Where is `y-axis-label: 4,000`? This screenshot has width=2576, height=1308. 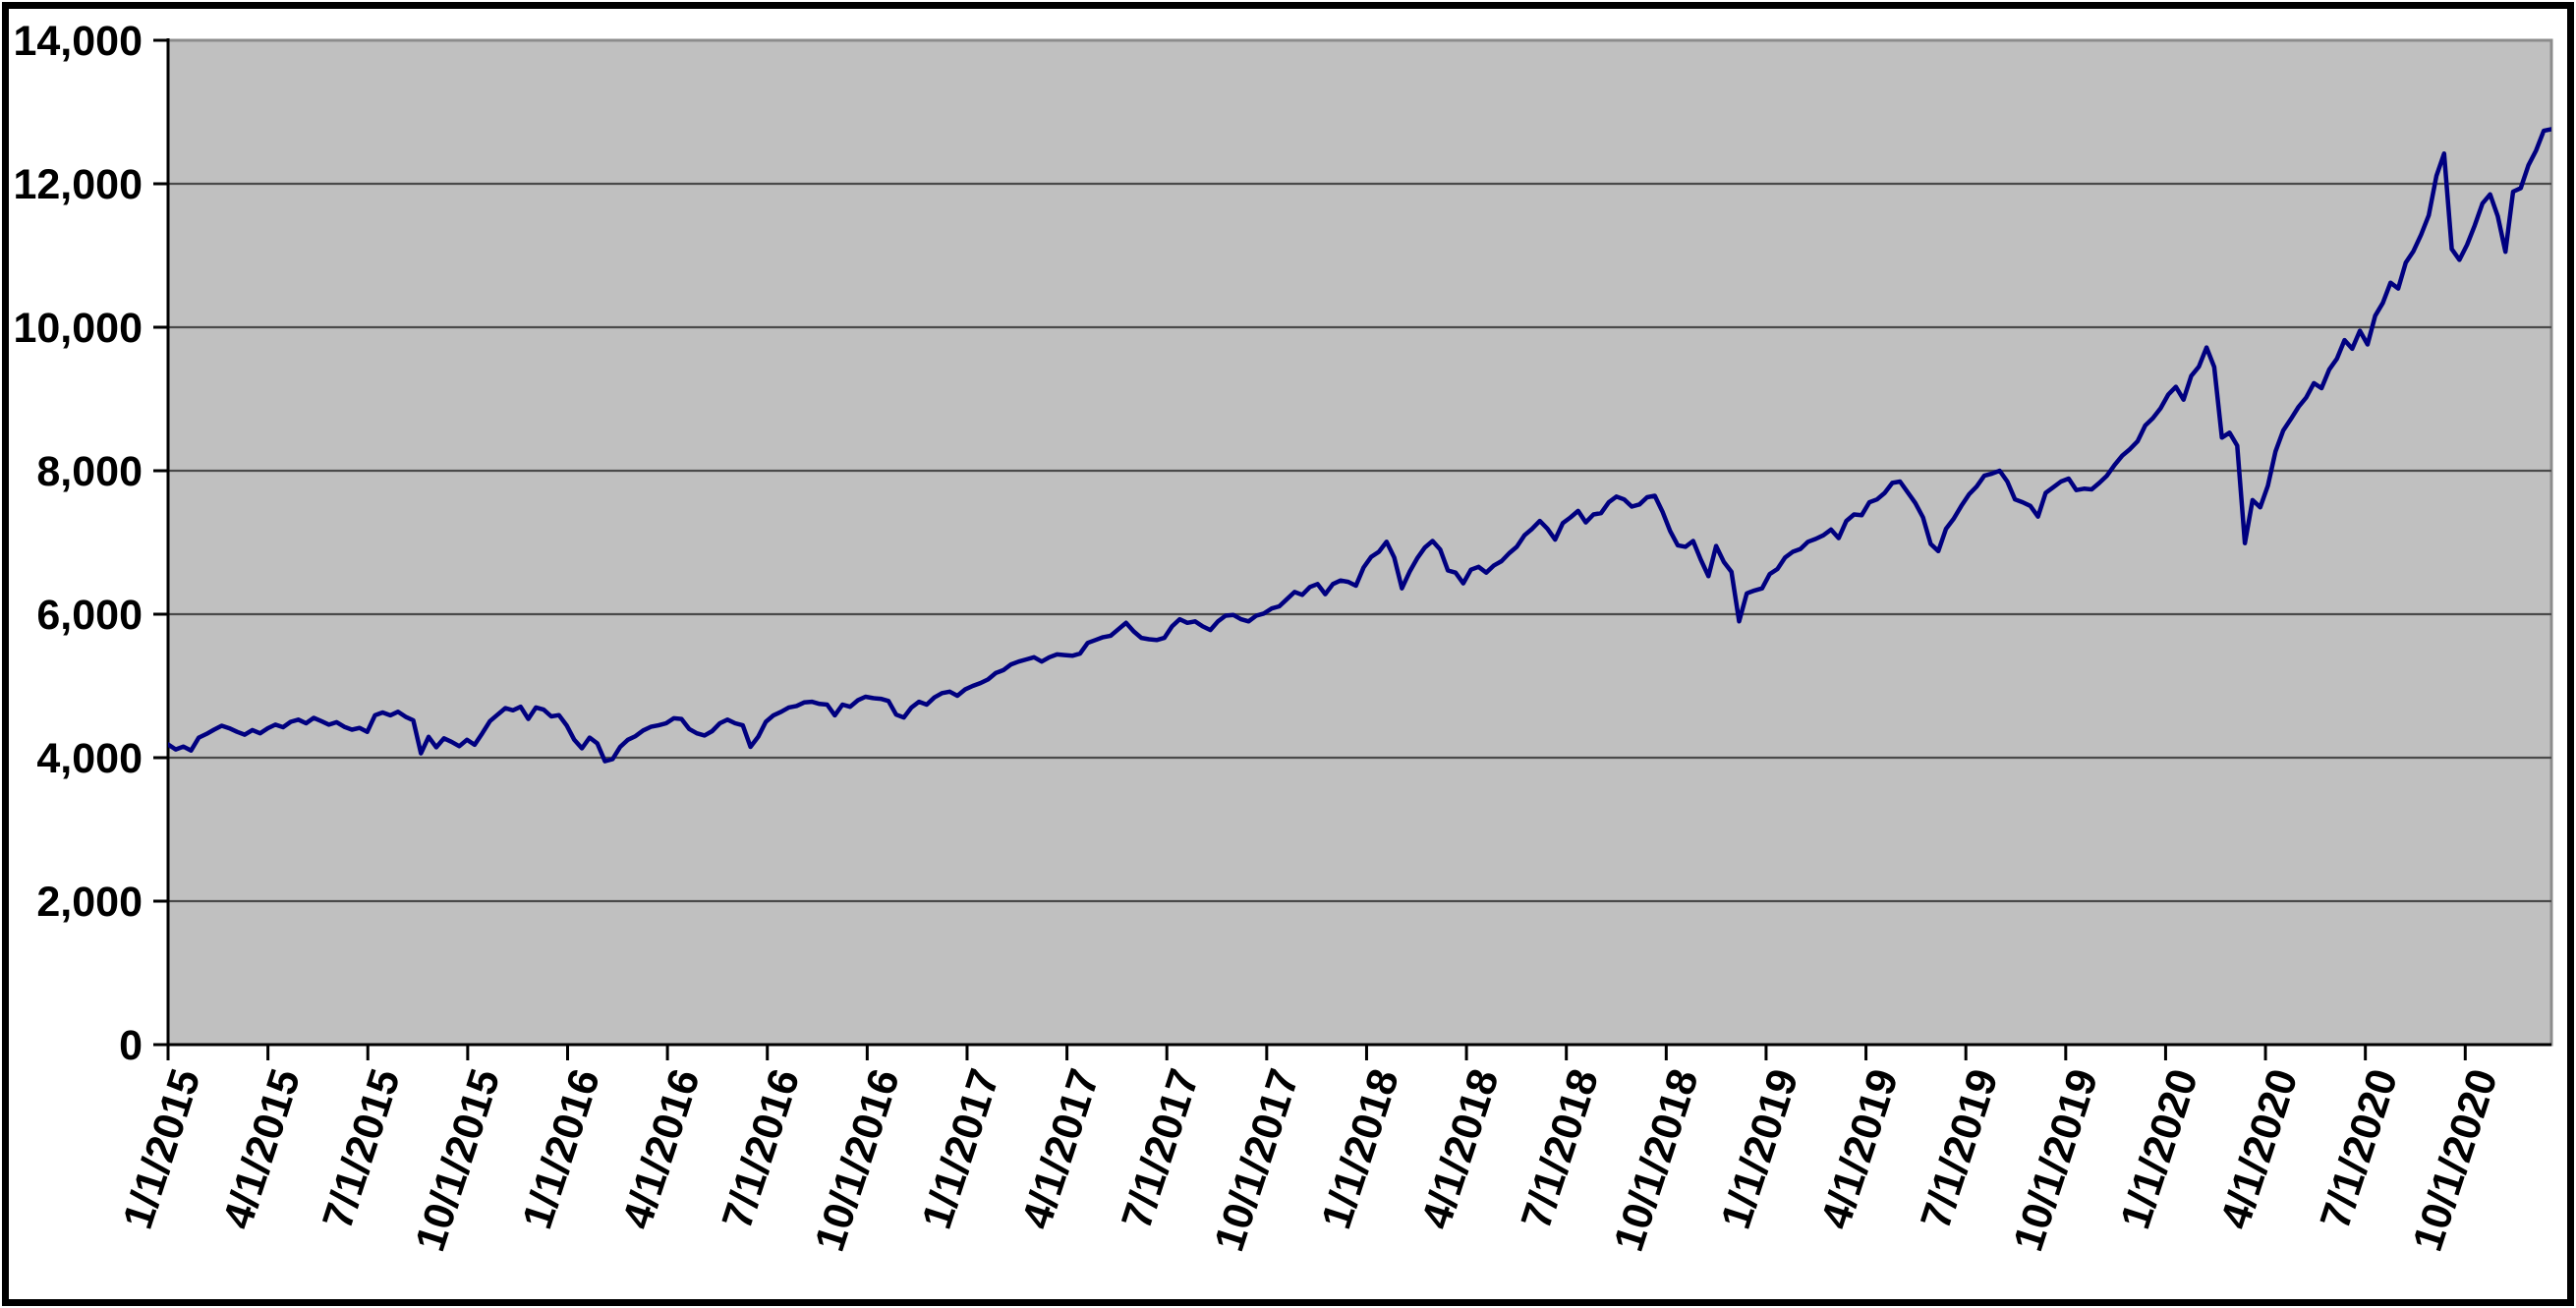 y-axis-label: 4,000 is located at coordinates (89, 758).